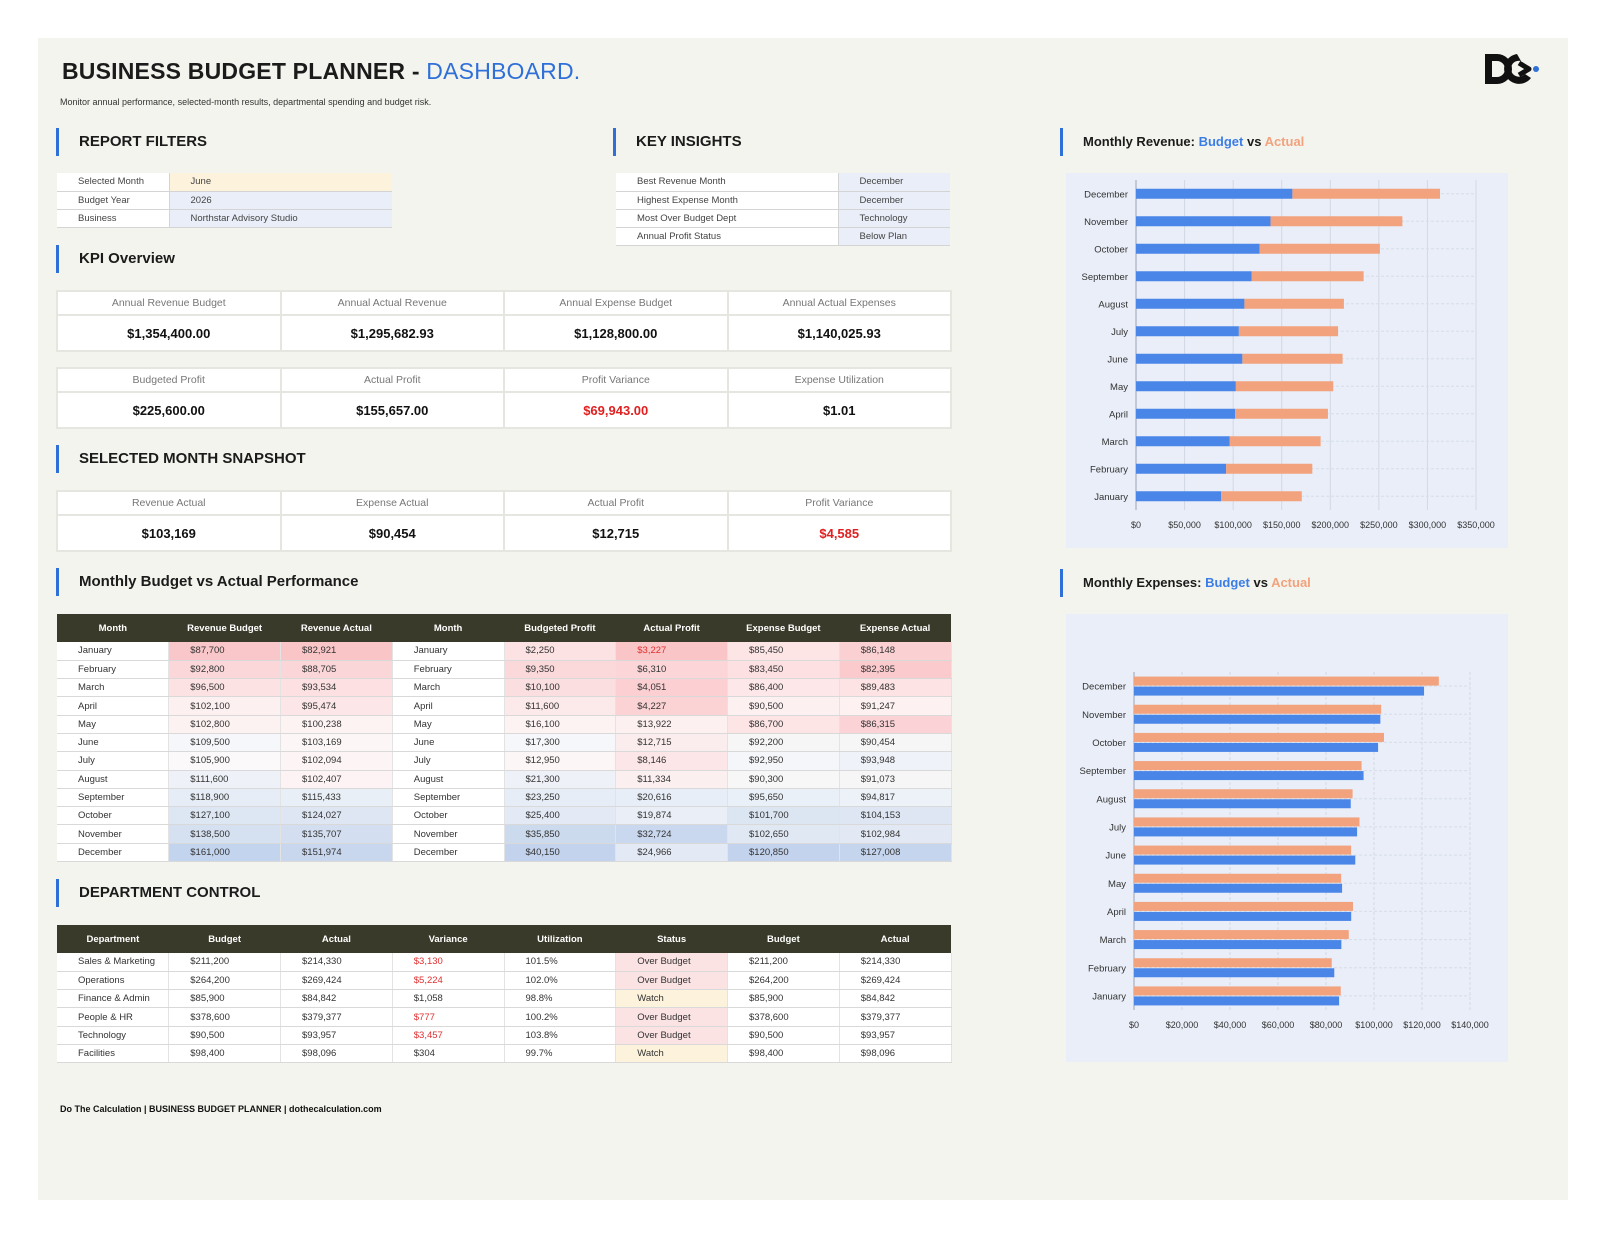 Image resolution: width=1600 pixels, height=1237 pixels. I want to click on kpi-value-row: $225,600.00 $155,657.00 $69,943.00 $1.01, so click(504, 410).